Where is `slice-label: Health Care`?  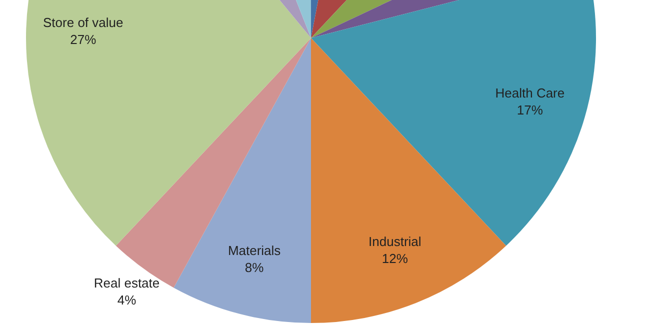
slice-label: Health Care is located at coordinates (530, 93).